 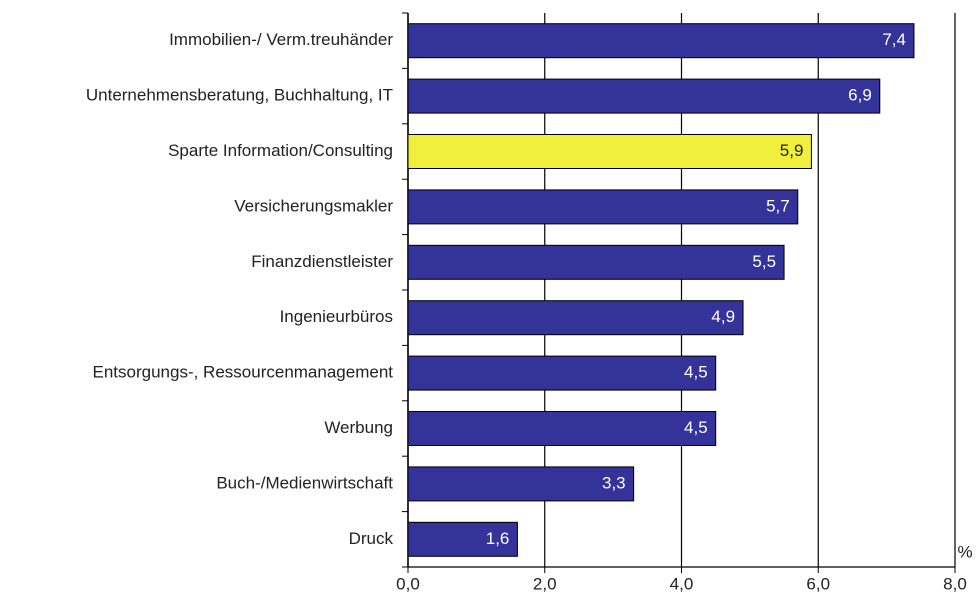 What do you see at coordinates (322, 261) in the screenshot?
I see `y-tick-label: Finanzdienstleister` at bounding box center [322, 261].